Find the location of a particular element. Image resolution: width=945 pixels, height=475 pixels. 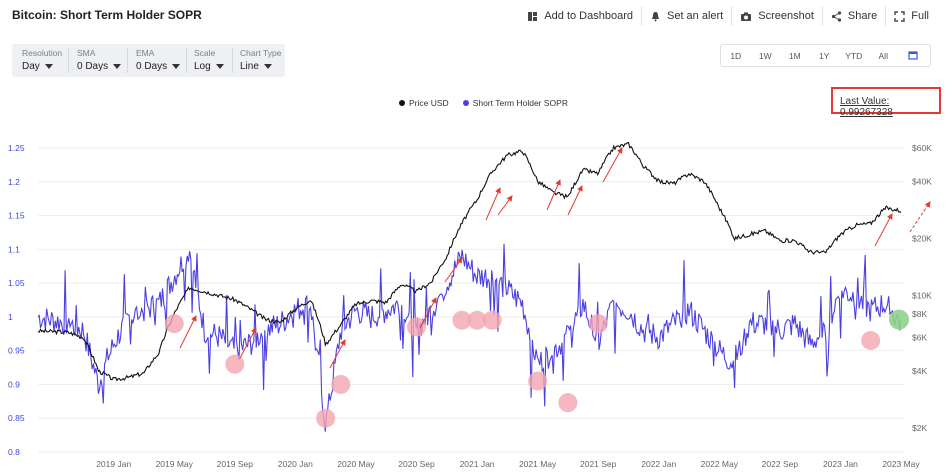

set-alert-button: Set an alert is located at coordinates (687, 16).